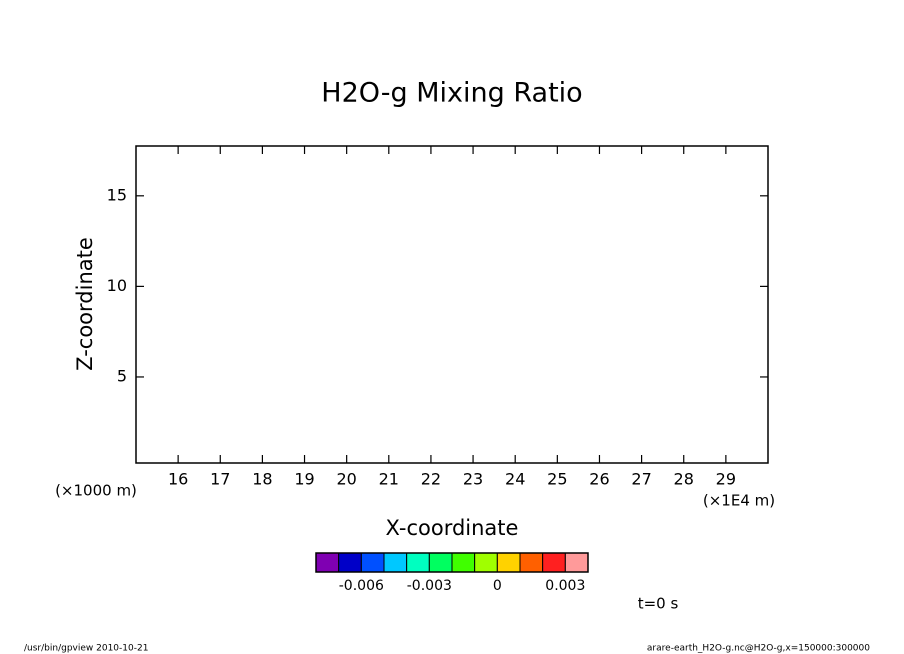 This screenshot has width=904, height=654. What do you see at coordinates (117, 194) in the screenshot?
I see `y-tick-label: 15` at bounding box center [117, 194].